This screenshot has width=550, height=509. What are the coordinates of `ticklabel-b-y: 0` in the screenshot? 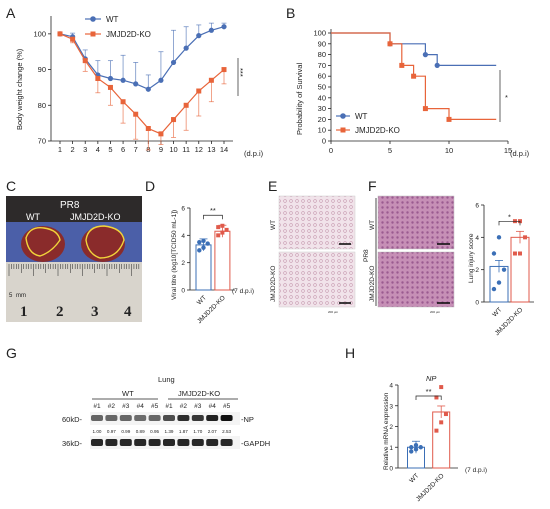 It's located at (324, 141).